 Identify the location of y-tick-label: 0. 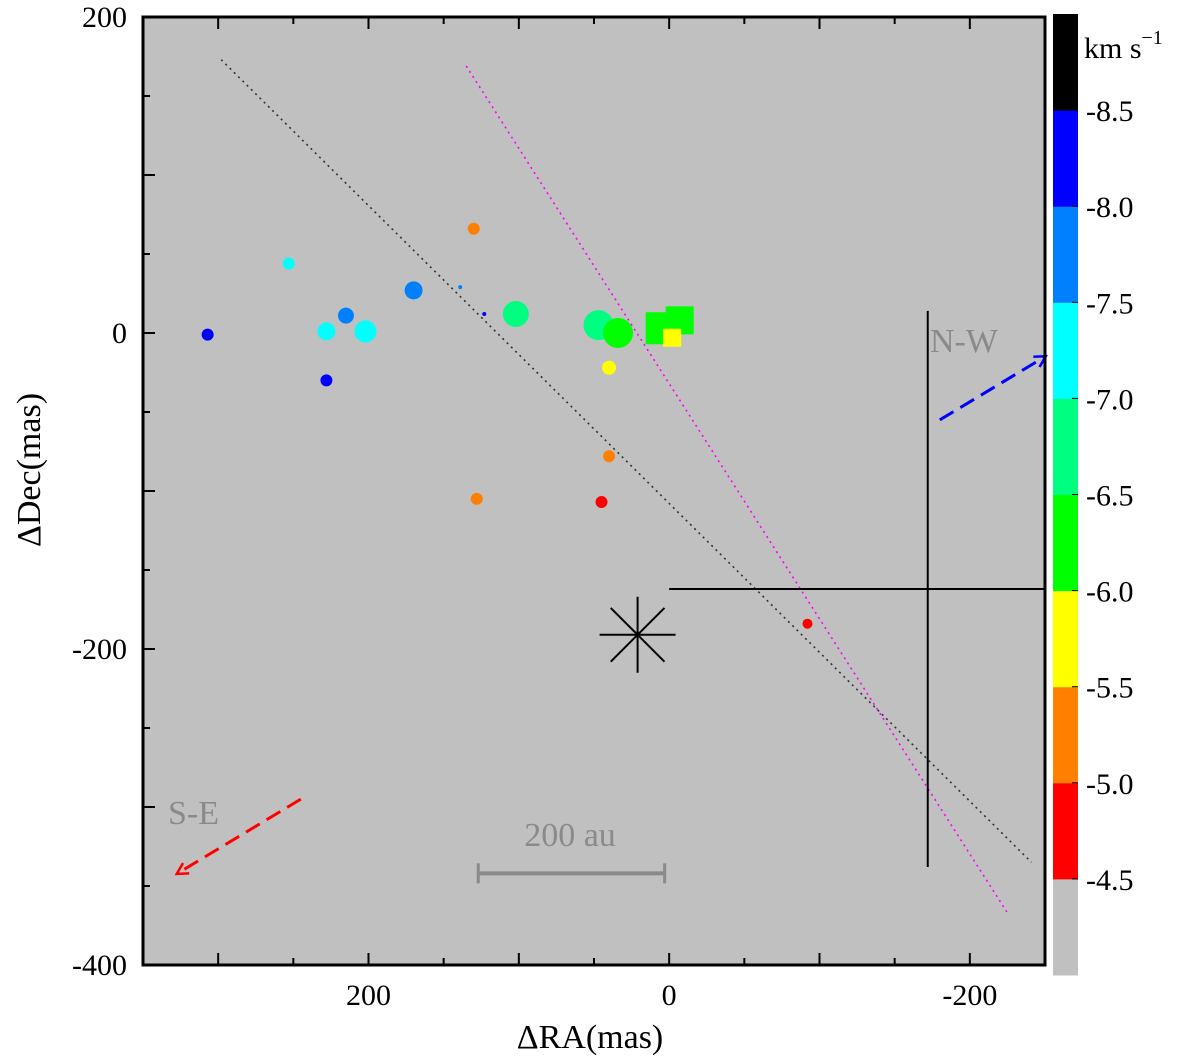
(119, 333).